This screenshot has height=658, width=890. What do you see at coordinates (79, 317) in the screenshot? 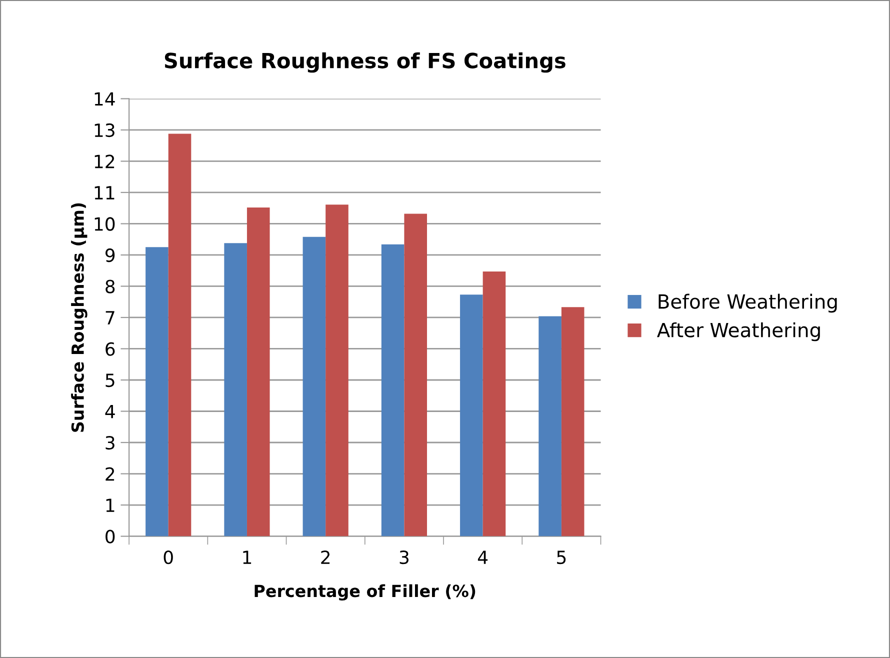
I see `y-axis-title: Surface Roughness (µm)` at bounding box center [79, 317].